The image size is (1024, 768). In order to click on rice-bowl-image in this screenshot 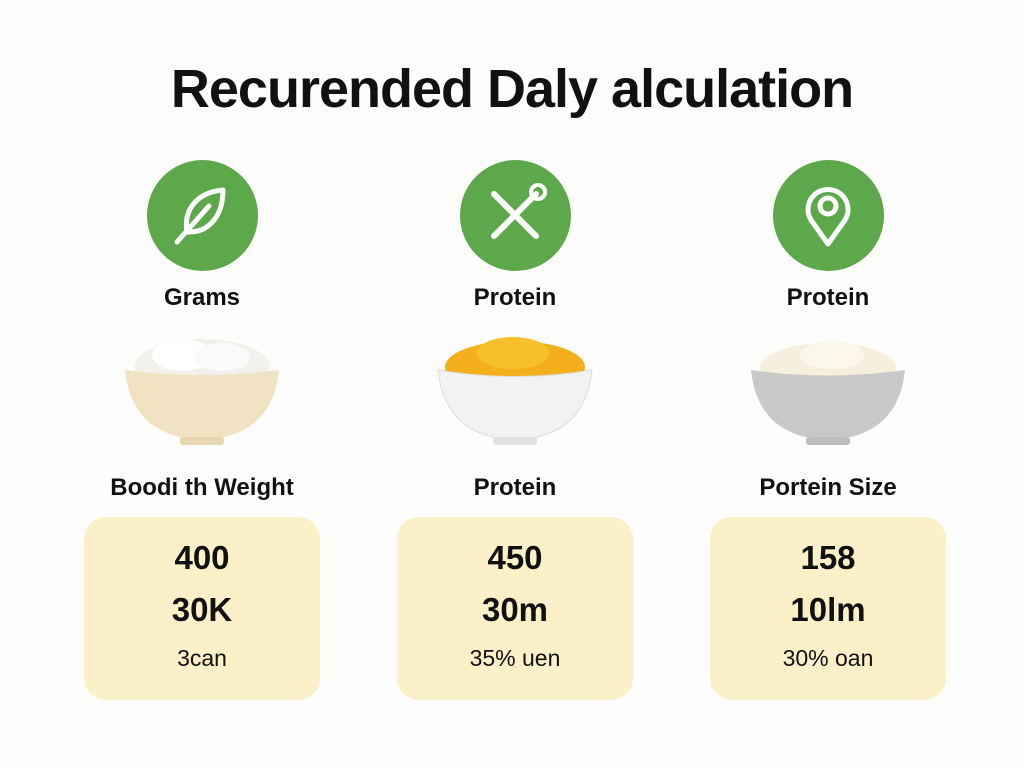, I will do `click(202, 392)`.